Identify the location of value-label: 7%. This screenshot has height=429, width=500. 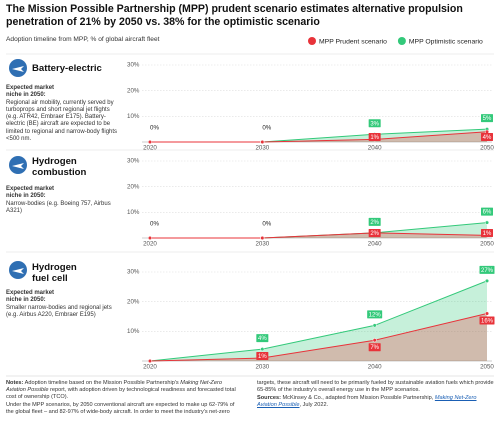
(374, 348).